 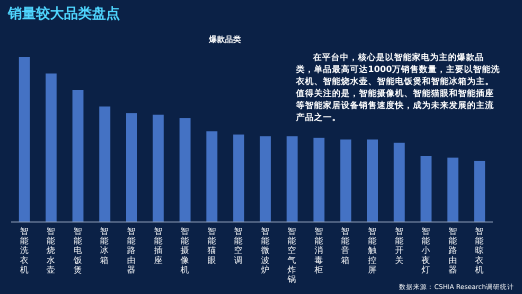 What do you see at coordinates (105, 246) in the screenshot?
I see `x-tick-label: 智能冰箱` at bounding box center [105, 246].